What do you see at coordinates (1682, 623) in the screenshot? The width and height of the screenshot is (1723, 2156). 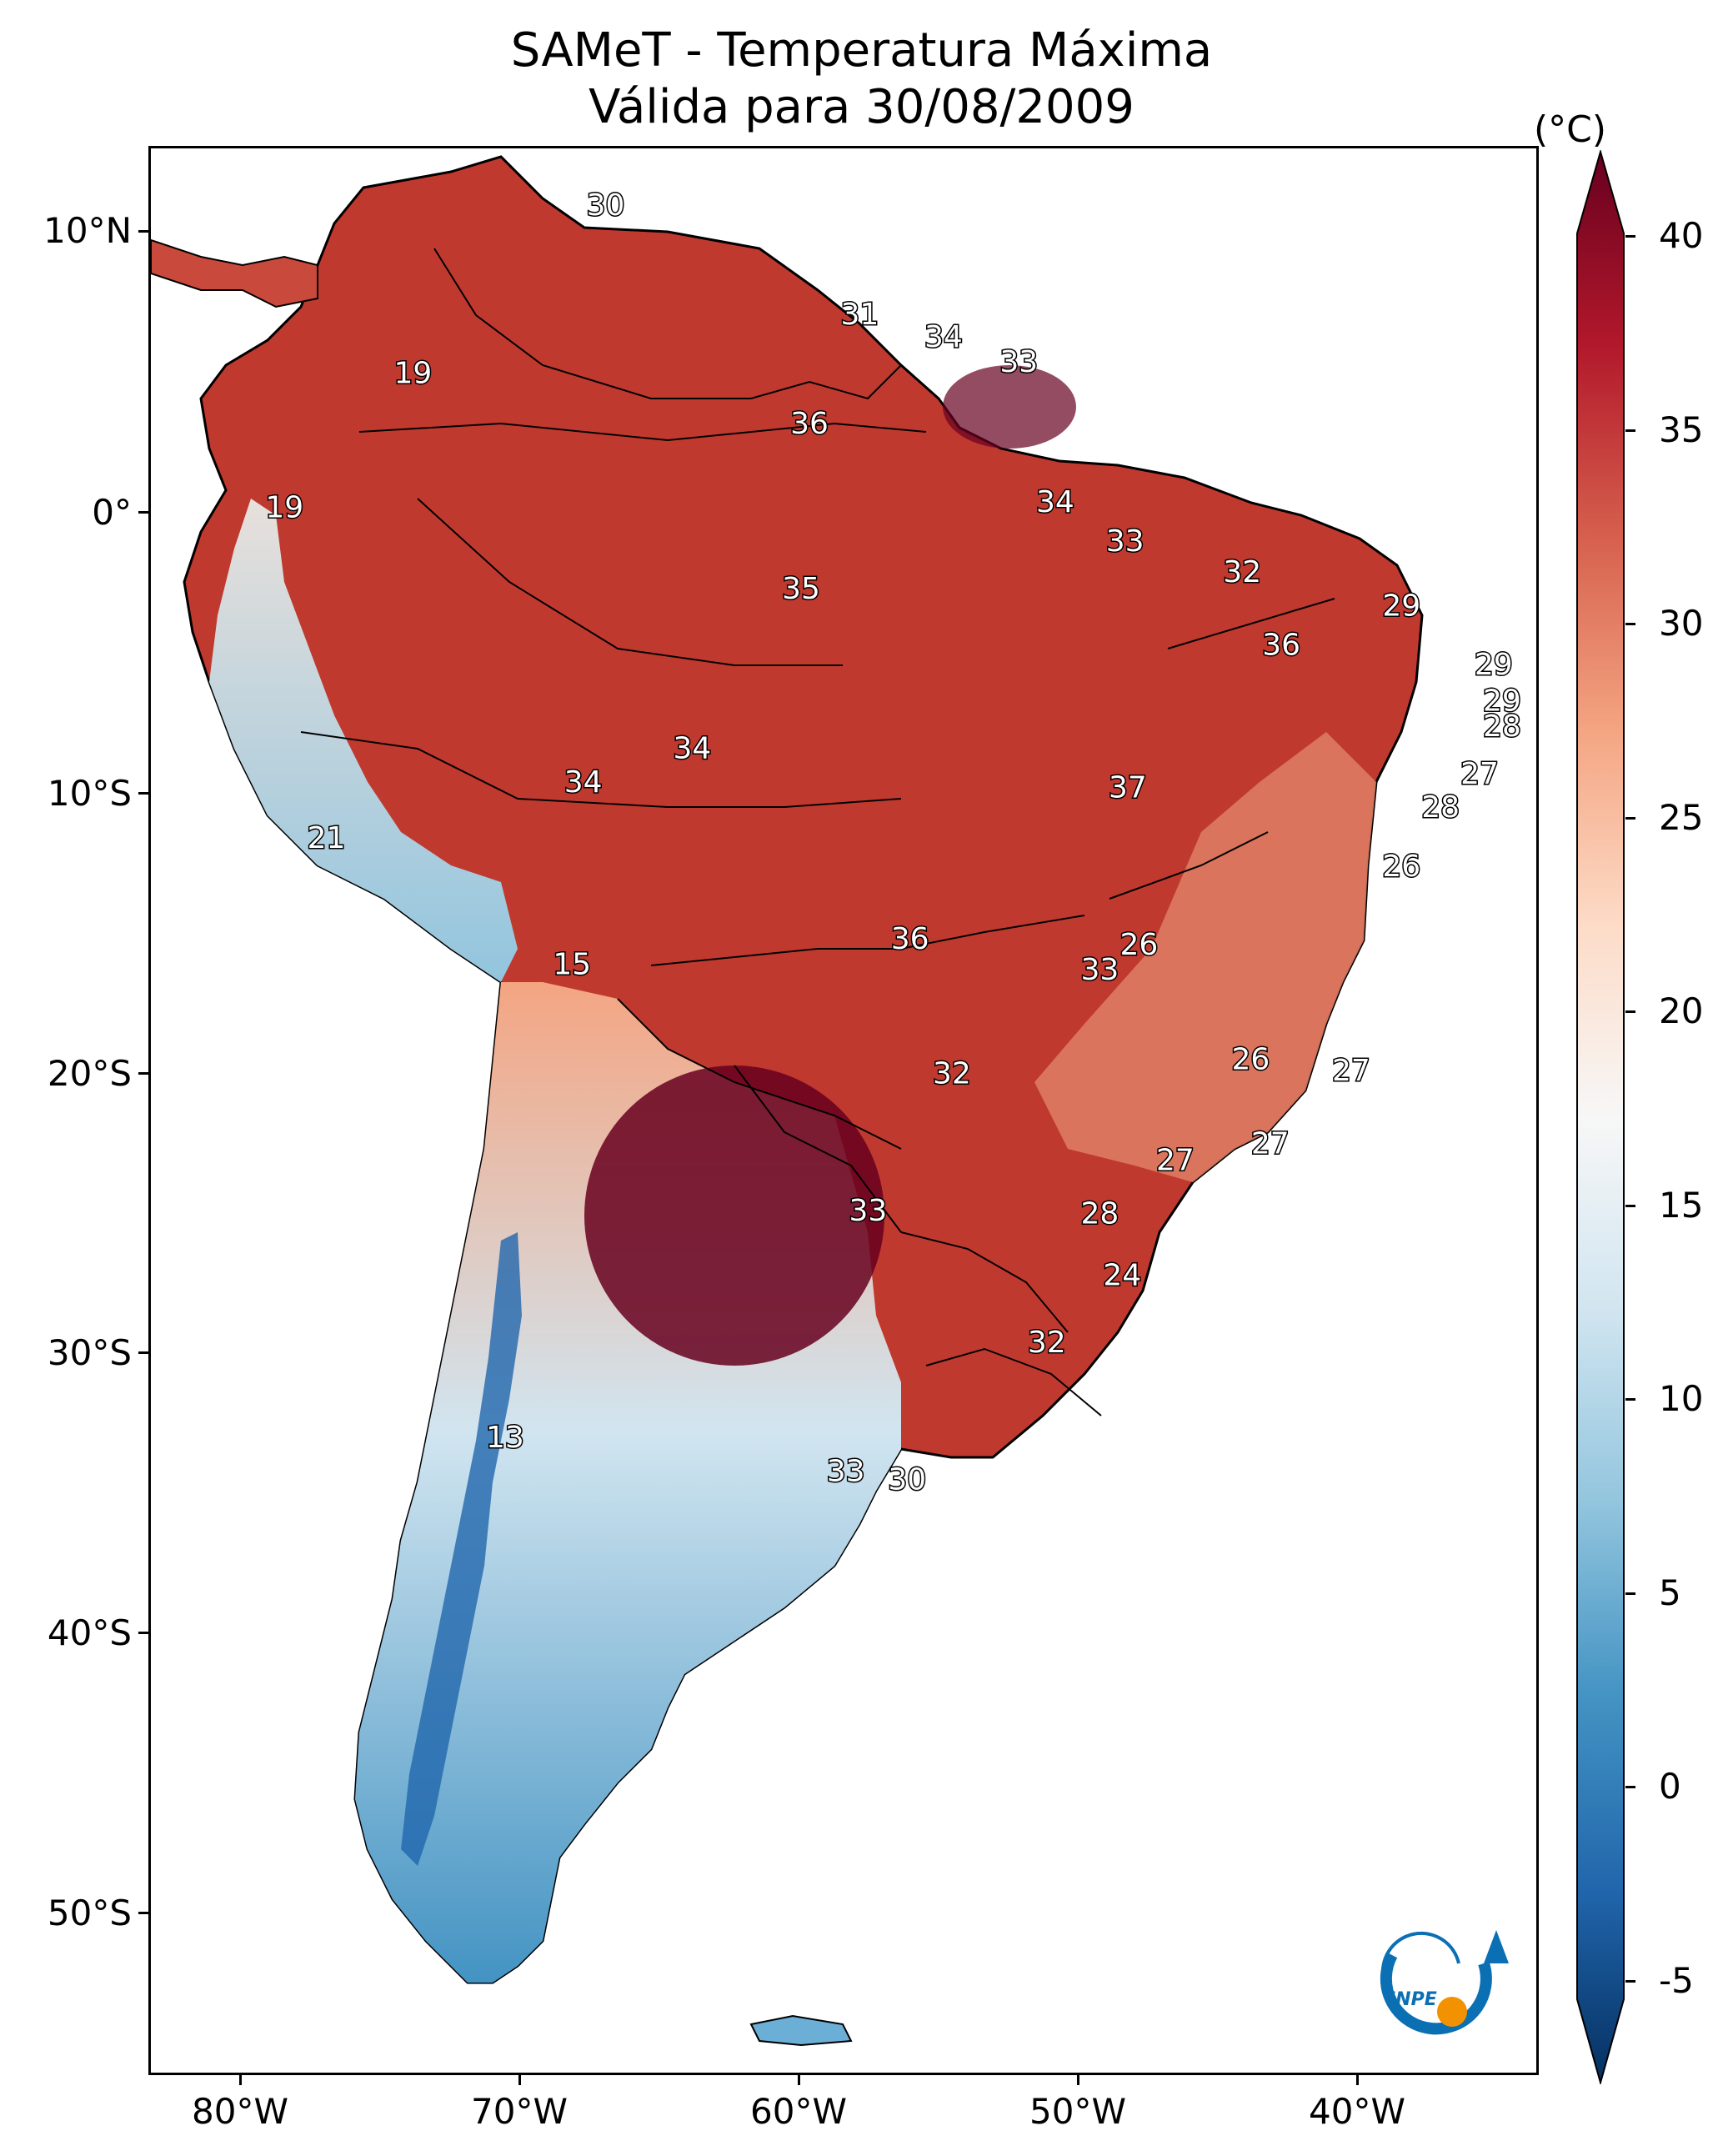 I see `colorbar-tick-label: 30` at bounding box center [1682, 623].